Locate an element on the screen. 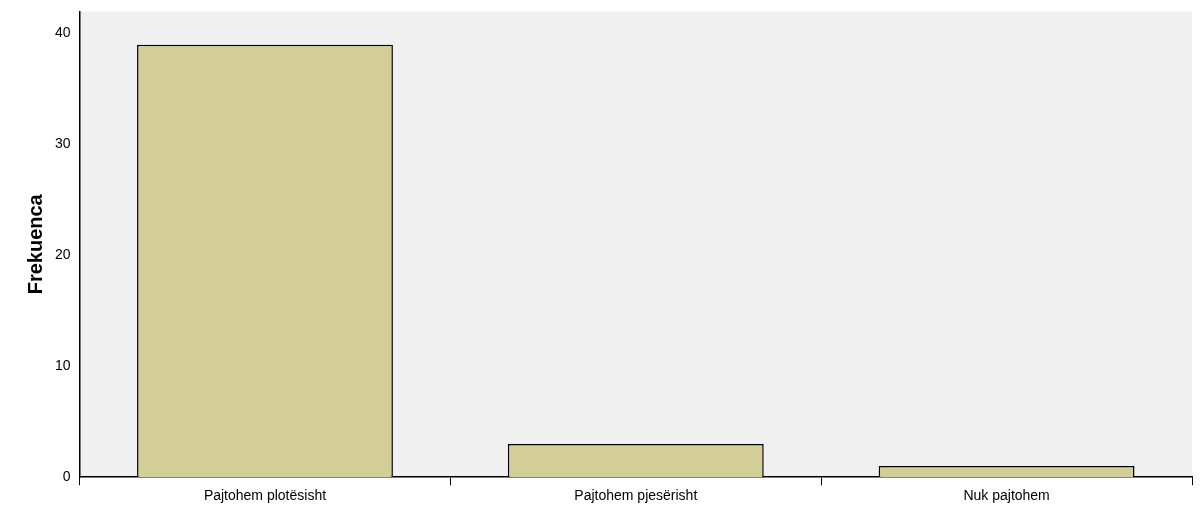 The height and width of the screenshot is (508, 1202). y-tick-label: 10 is located at coordinates (62, 365).